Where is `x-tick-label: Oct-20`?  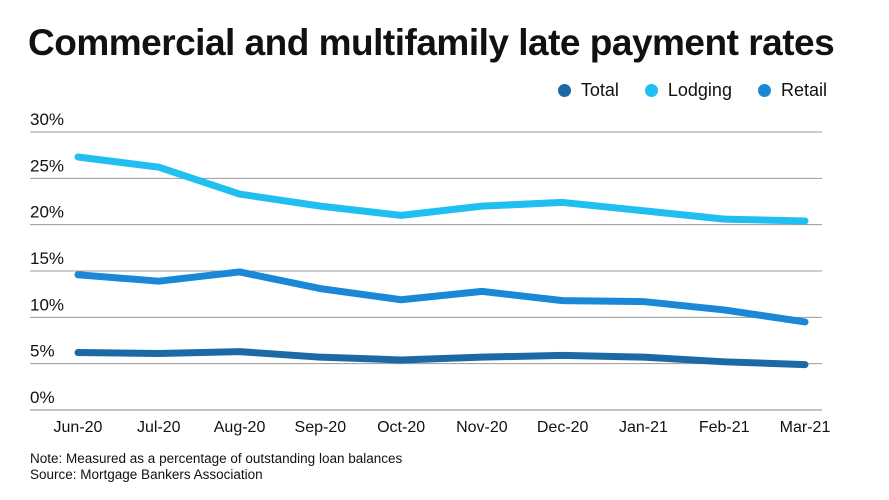 x-tick-label: Oct-20 is located at coordinates (401, 427).